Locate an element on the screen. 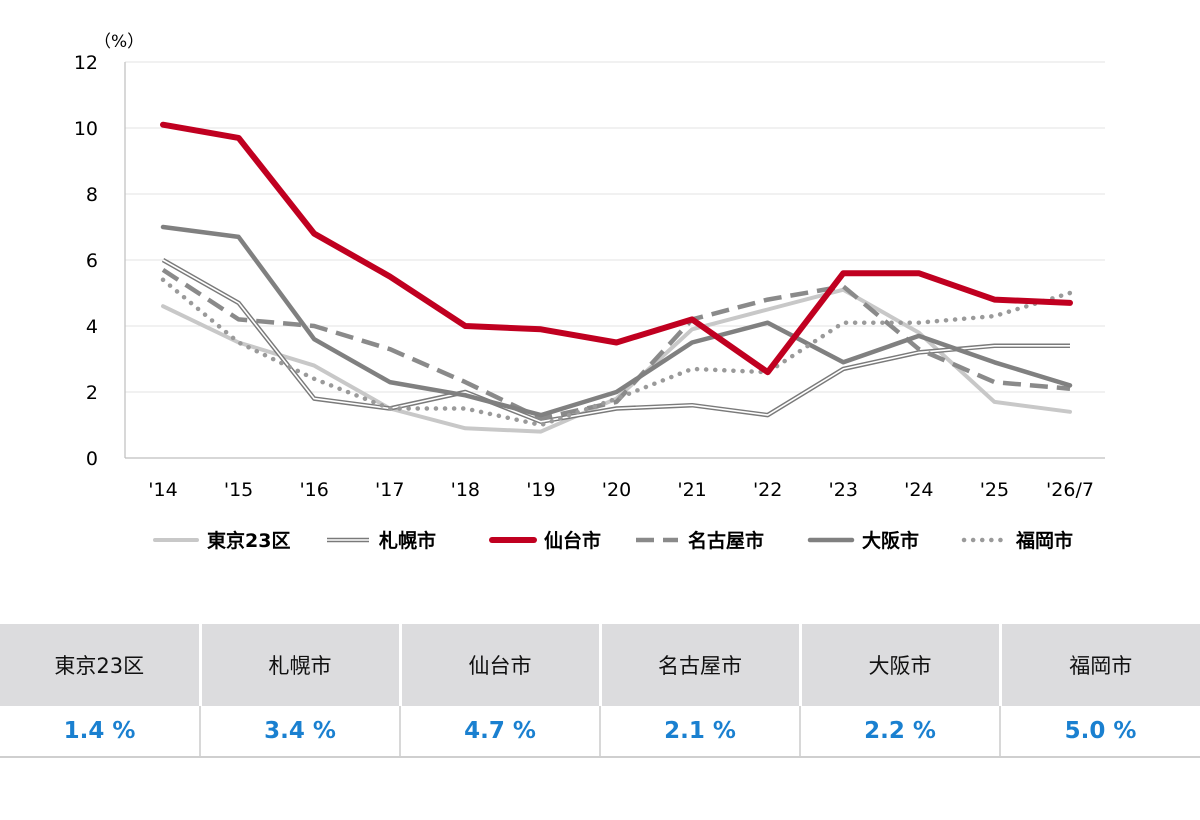 The width and height of the screenshot is (1200, 820). table-header-nagoya: 名古屋市 is located at coordinates (700, 665).